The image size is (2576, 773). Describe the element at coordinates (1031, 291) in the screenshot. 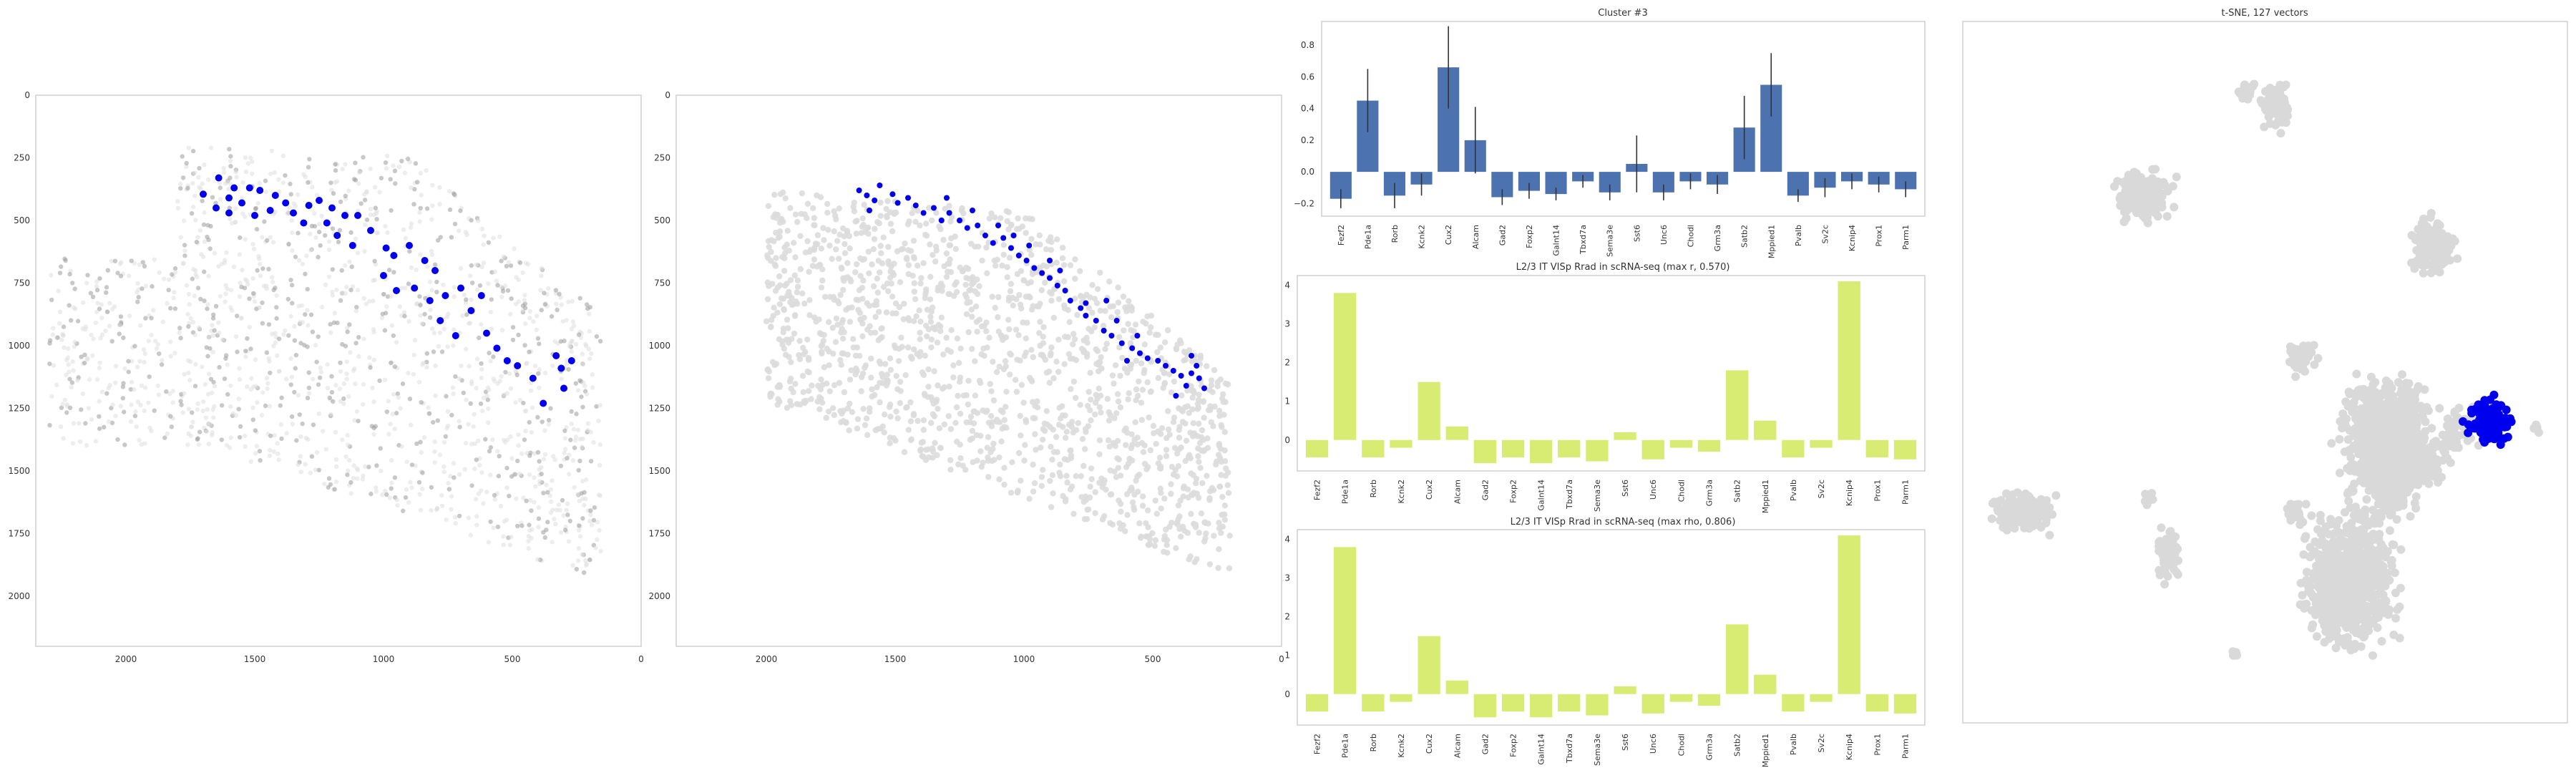

I see `spatial-right-highlight-cells` at that location.